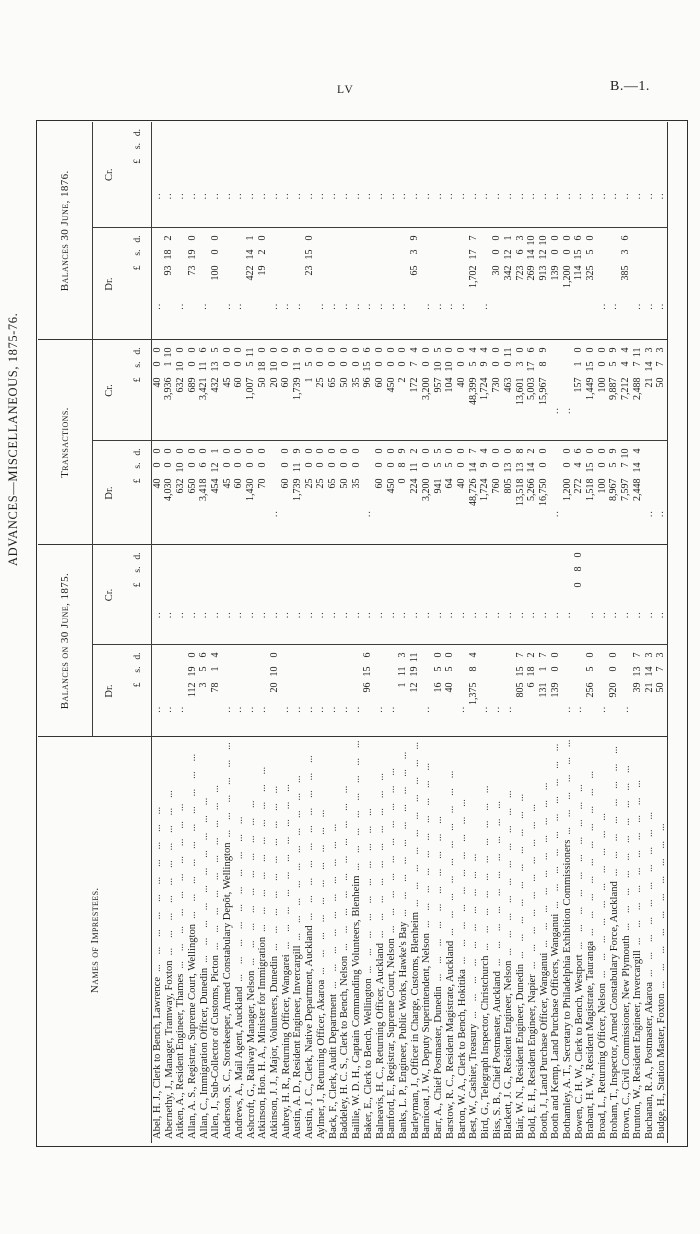  What do you see at coordinates (532, 284) in the screenshot?
I see `amount-cell-b1876_dr: 269 14 10` at bounding box center [532, 284].